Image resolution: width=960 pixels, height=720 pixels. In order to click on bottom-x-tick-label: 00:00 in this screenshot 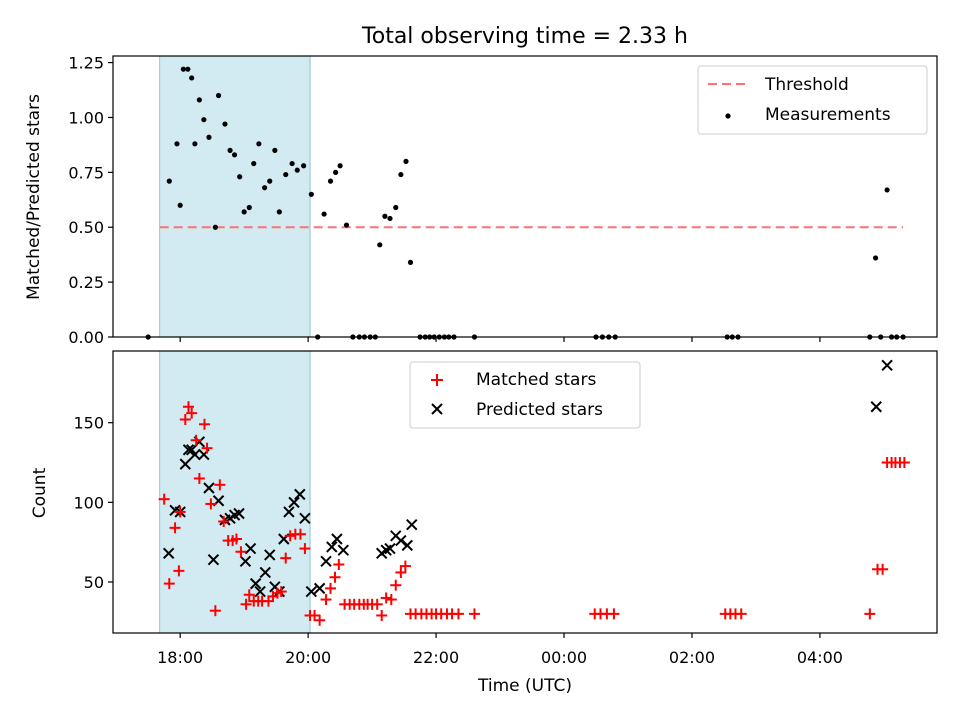, I will do `click(564, 657)`.